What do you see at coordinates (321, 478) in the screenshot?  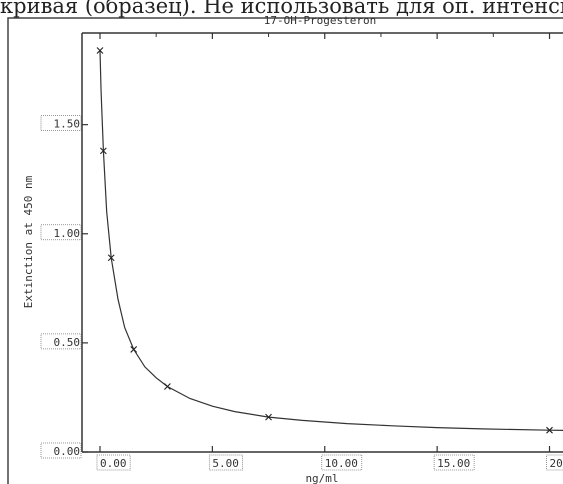 I see `x-axis-label: ng/ml` at bounding box center [321, 478].